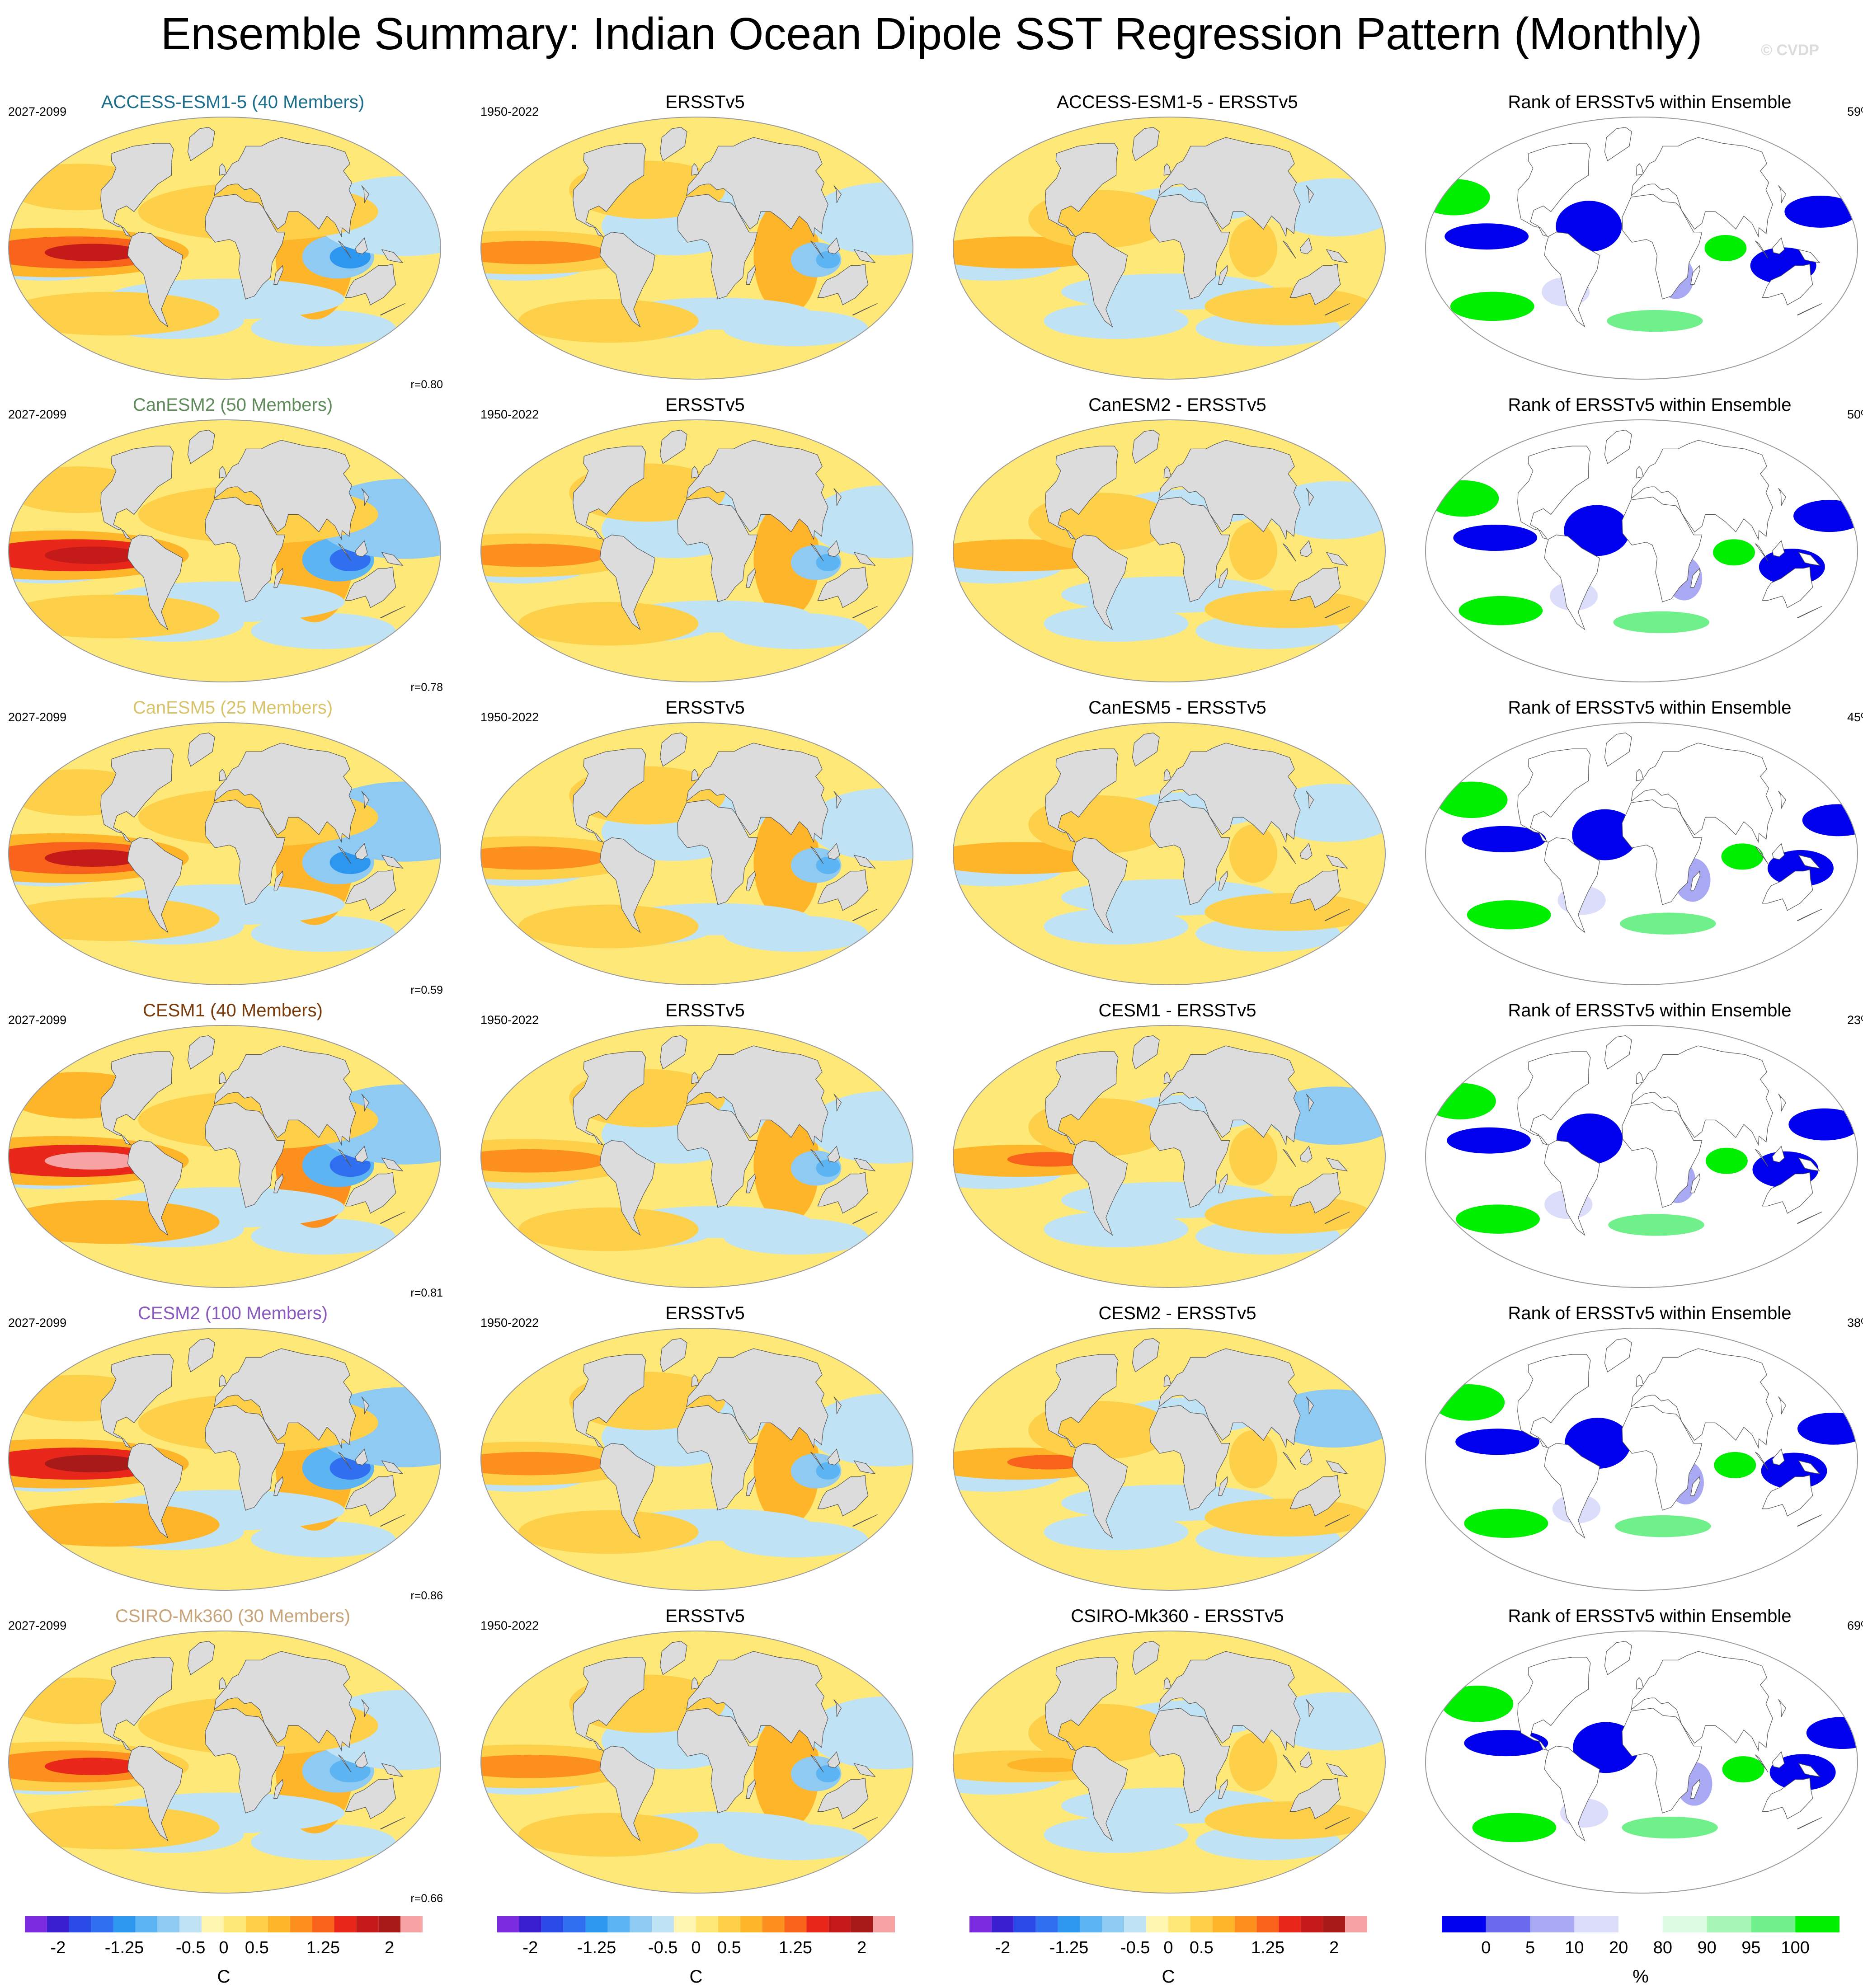 This screenshot has height=1988, width=1863. I want to click on pattern-correlation: r=0.81, so click(426, 1293).